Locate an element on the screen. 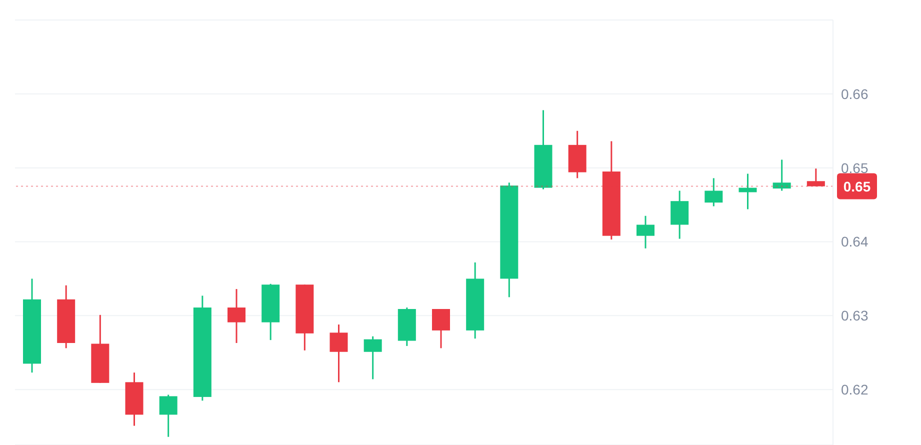 The width and height of the screenshot is (921, 445). y-tick-label: 0.62 is located at coordinates (854, 390).